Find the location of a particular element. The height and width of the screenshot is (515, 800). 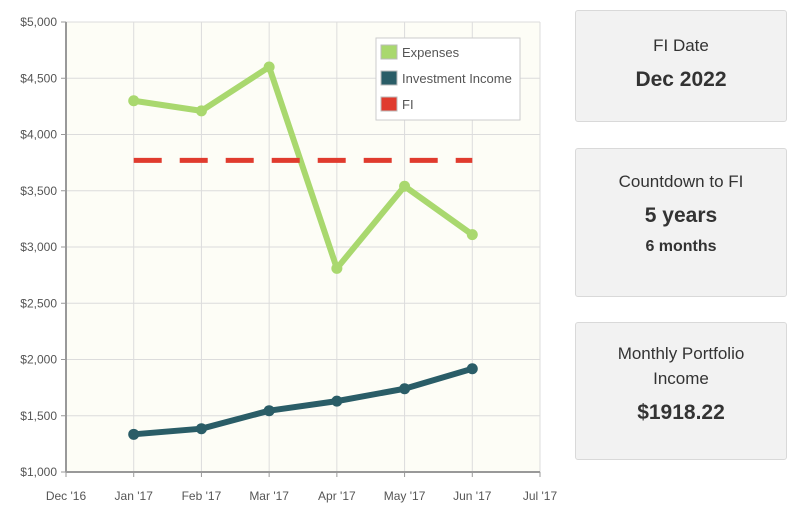

fi-date-label: FI Date is located at coordinates (681, 45).